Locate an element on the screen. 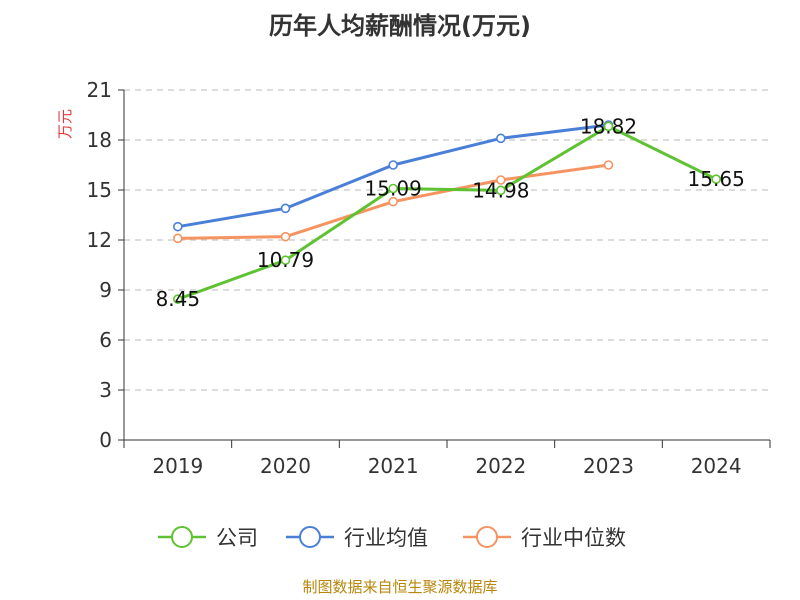  legend-item-1: 行业均值 is located at coordinates (357, 538).